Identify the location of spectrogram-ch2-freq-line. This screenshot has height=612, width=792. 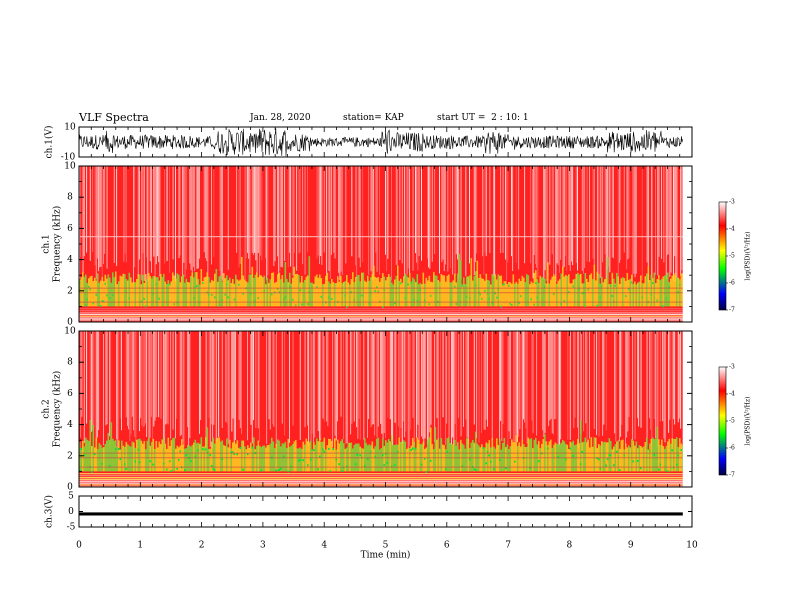
(381, 477).